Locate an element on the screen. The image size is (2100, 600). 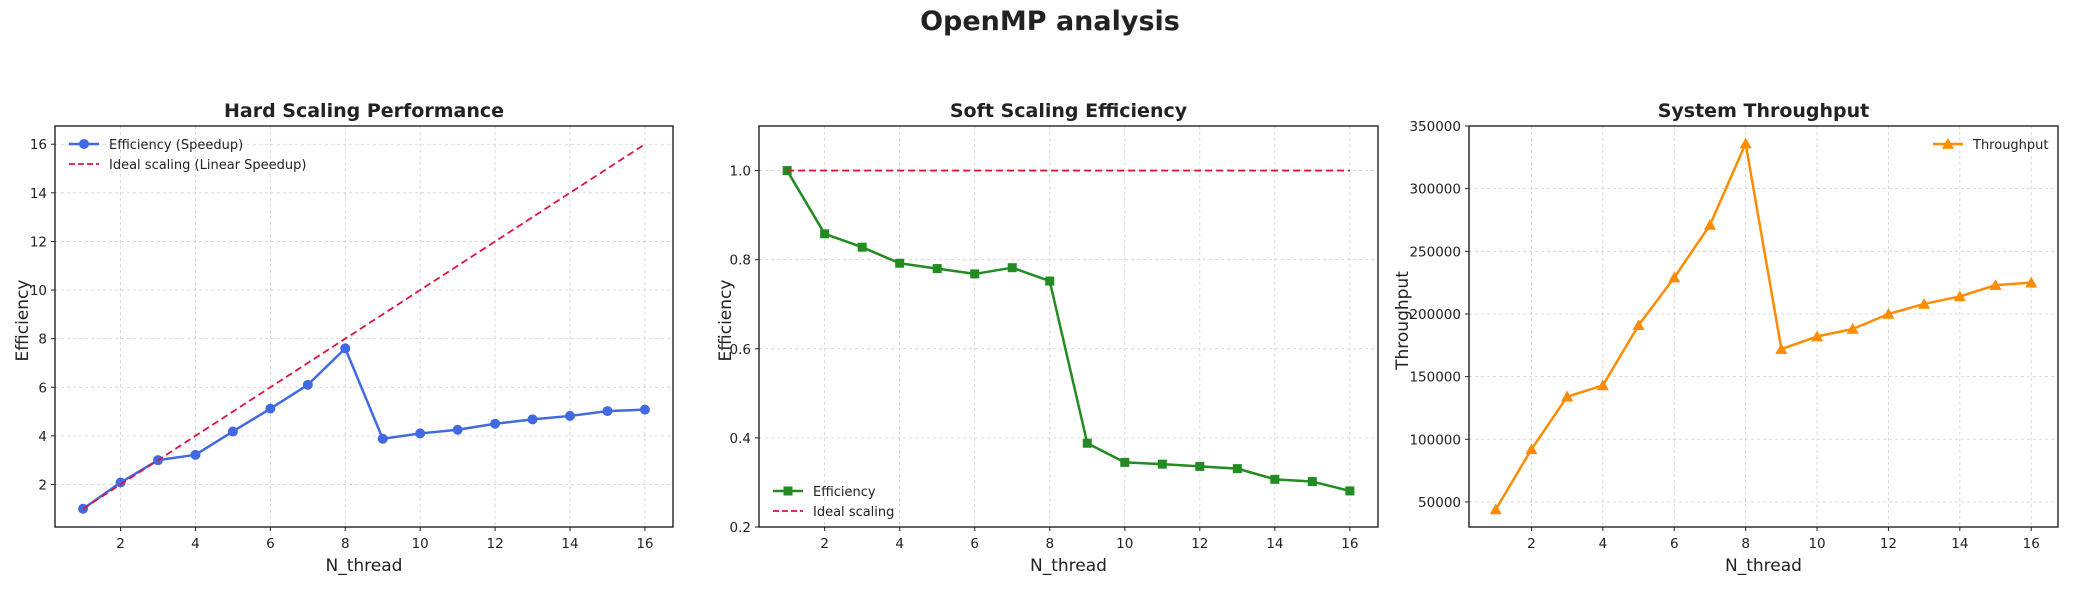
y-axis-label: Throughput is located at coordinates (1403, 321).